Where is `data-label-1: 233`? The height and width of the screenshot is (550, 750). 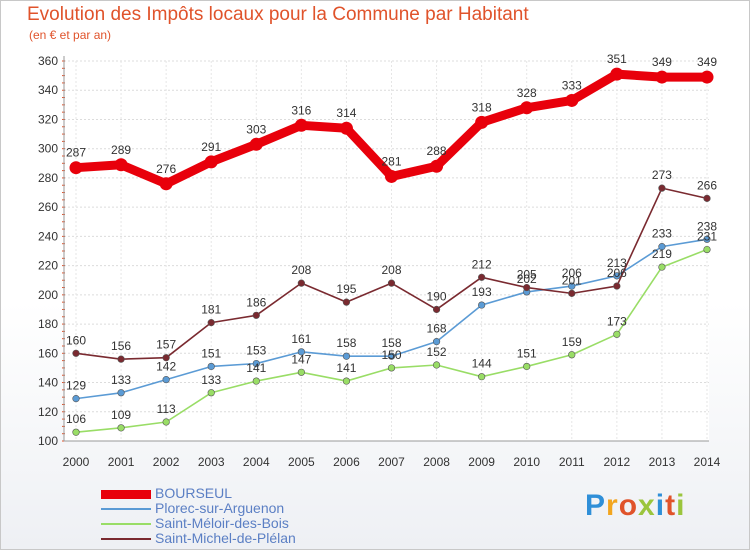 data-label-1: 233 is located at coordinates (662, 234).